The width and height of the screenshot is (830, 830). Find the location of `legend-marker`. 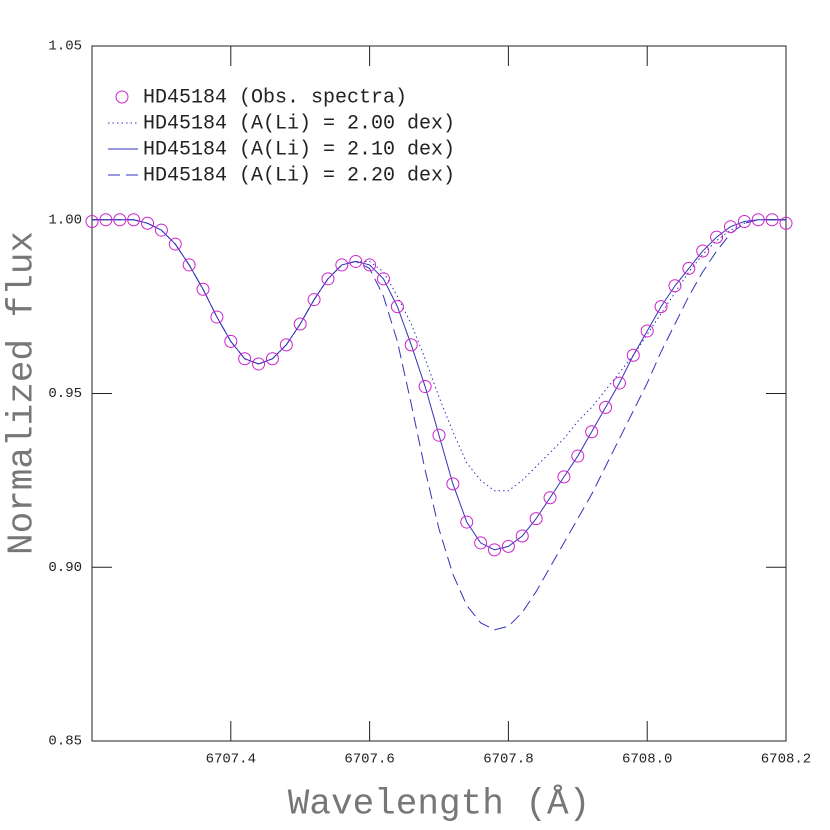

legend-marker is located at coordinates (122, 97).